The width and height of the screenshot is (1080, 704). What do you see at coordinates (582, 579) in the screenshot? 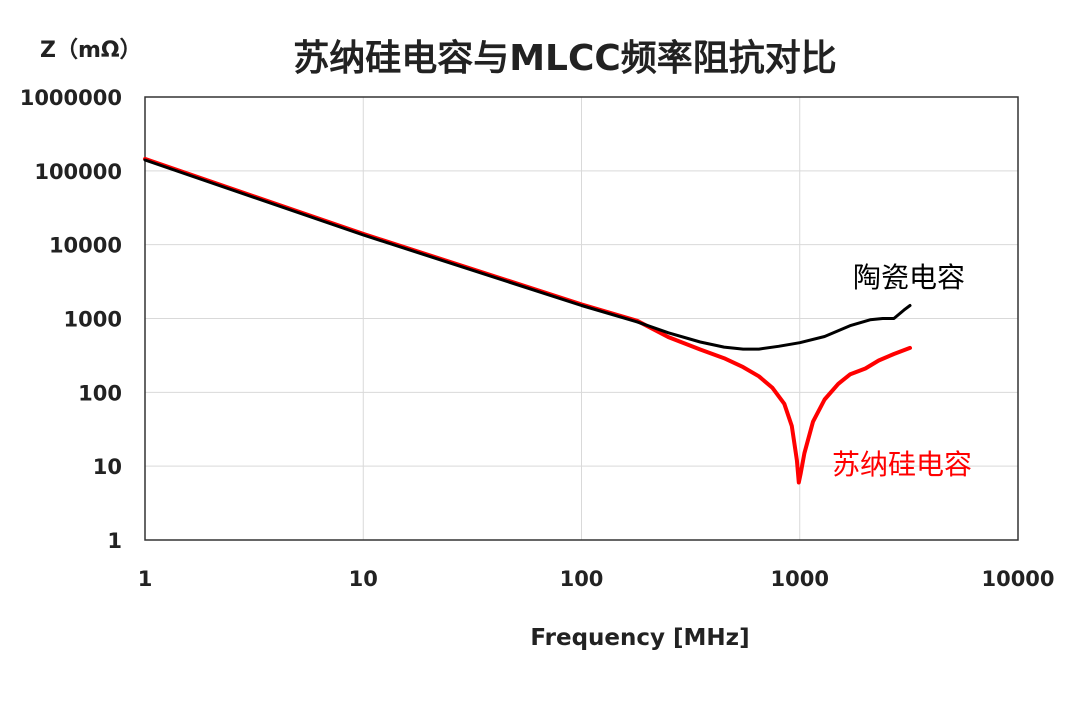
I see `x-tick-label: 100` at bounding box center [582, 579].